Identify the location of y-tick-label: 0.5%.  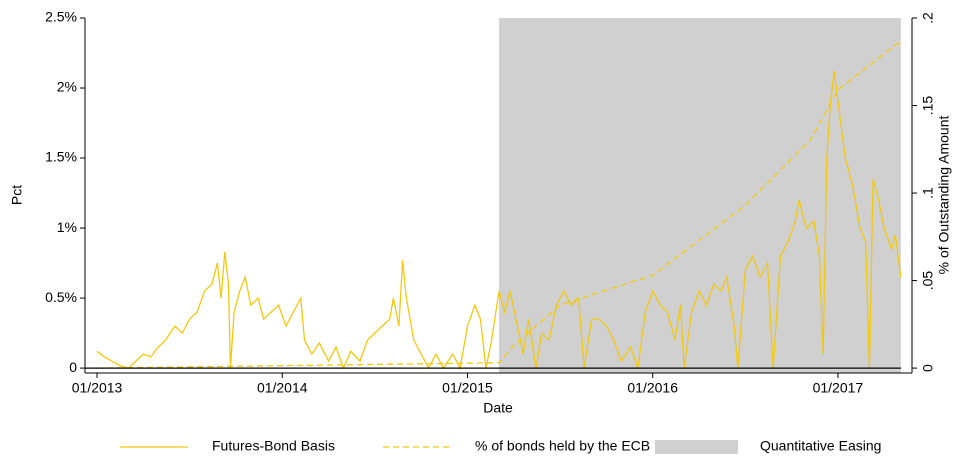
(61, 297).